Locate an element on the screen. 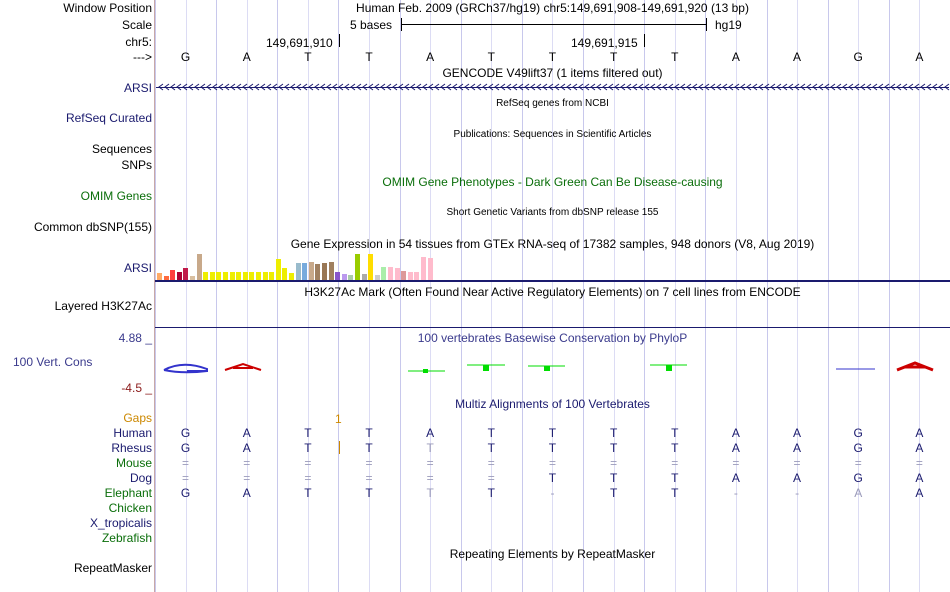 The image size is (950, 592). alignment-base: T is located at coordinates (675, 433).